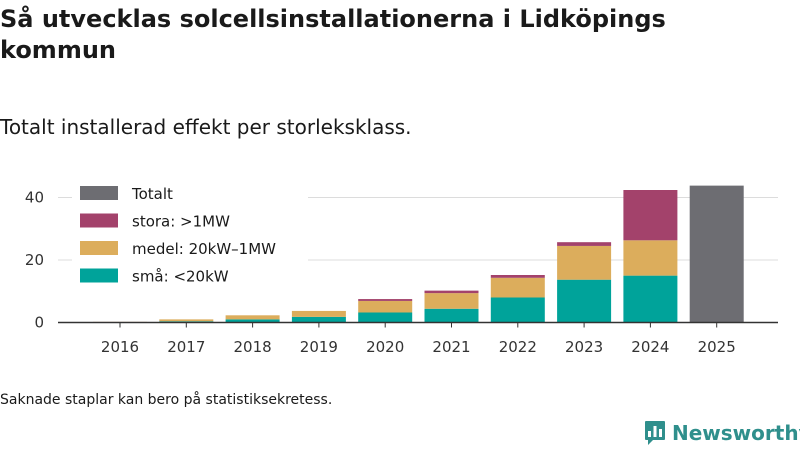 The image size is (800, 450). I want to click on bar-2021-medel, so click(451, 301).